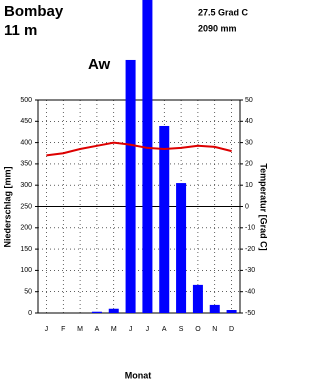  What do you see at coordinates (99, 64) in the screenshot?
I see `climate-class: Aw` at bounding box center [99, 64].